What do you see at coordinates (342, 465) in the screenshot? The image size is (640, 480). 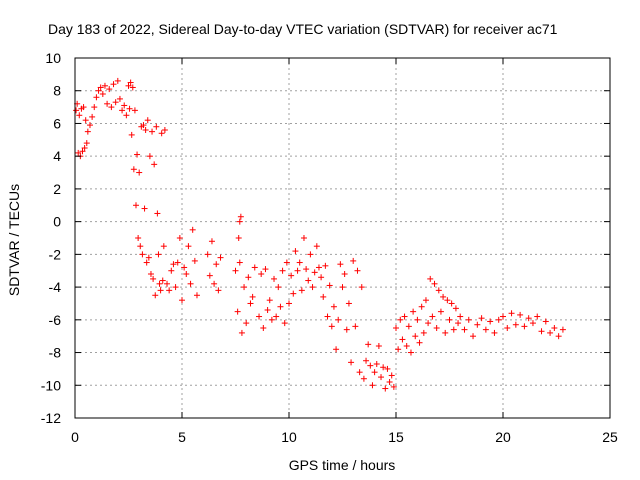 I see `x-axis-label: GPS time / hours` at bounding box center [342, 465].